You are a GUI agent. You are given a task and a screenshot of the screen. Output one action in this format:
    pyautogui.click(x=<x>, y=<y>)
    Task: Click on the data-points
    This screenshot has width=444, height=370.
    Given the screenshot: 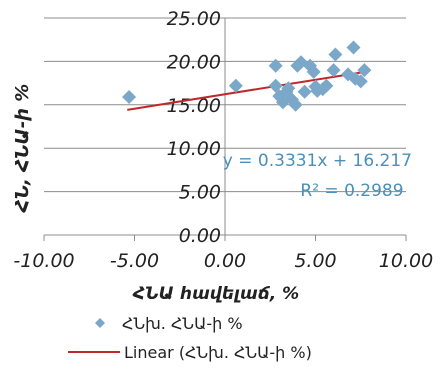 What is the action you would take?
    pyautogui.click(x=247, y=76)
    